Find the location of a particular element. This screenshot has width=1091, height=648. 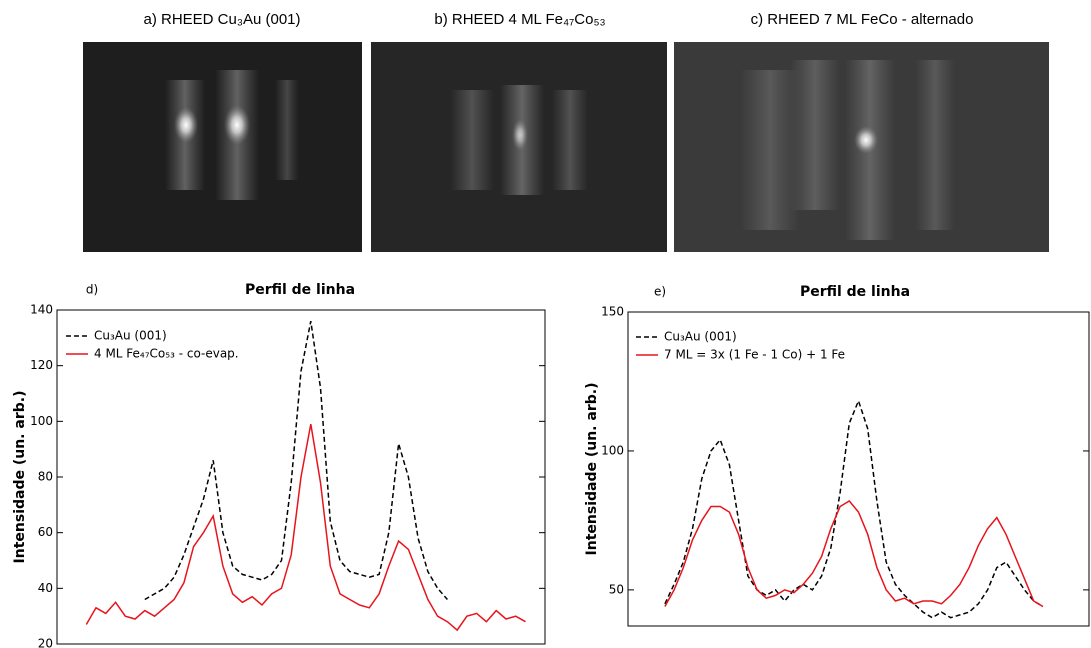

y-tick-label: 80 is located at coordinates (45, 477).